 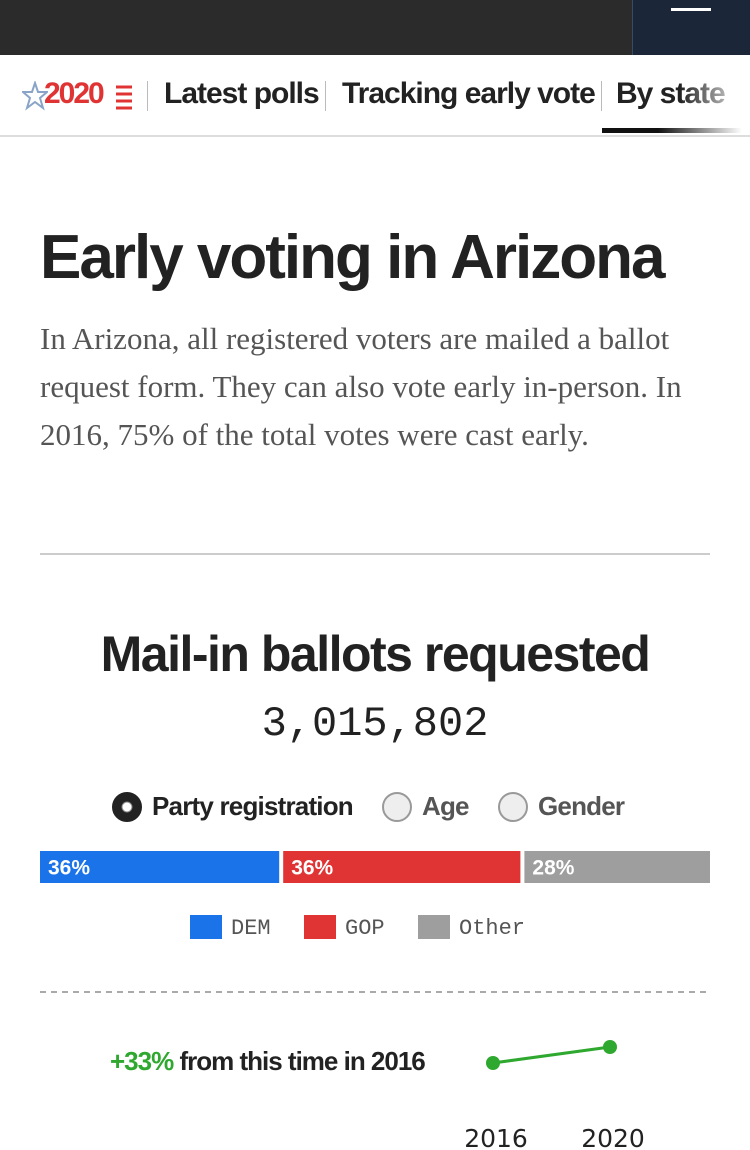 What do you see at coordinates (375, 654) in the screenshot?
I see `chart-title: Mail-in ballots requested` at bounding box center [375, 654].